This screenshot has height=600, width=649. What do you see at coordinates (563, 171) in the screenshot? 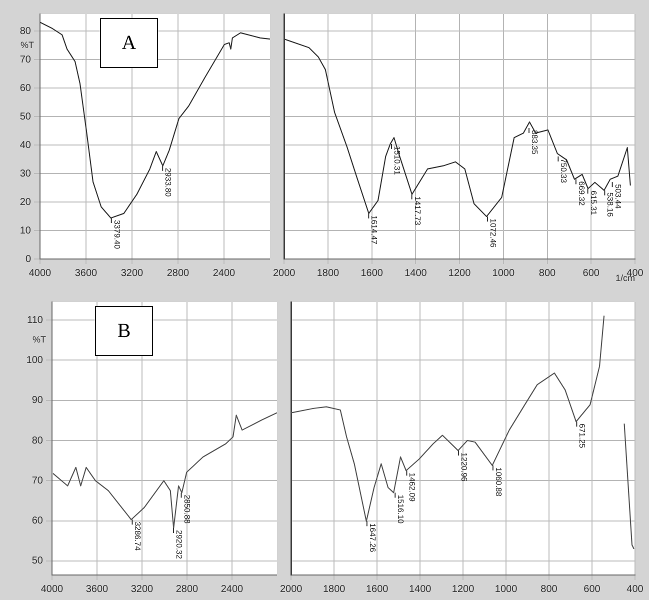
I see `annotation: 750.33` at bounding box center [563, 171].